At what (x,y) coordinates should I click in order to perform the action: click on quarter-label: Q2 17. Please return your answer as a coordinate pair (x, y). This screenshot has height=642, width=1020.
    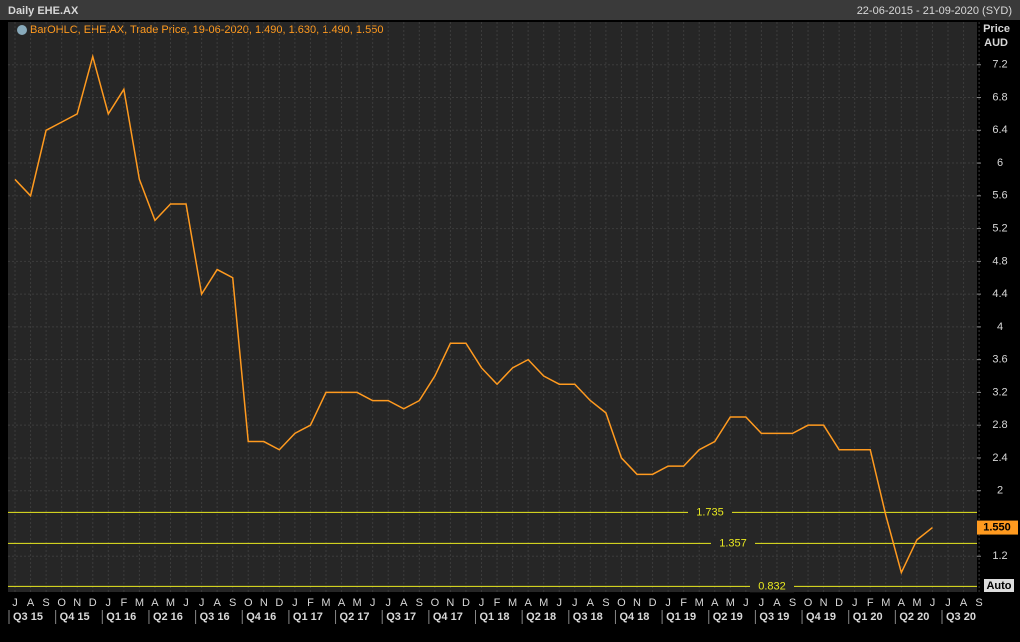
    Looking at the image, I should click on (355, 617).